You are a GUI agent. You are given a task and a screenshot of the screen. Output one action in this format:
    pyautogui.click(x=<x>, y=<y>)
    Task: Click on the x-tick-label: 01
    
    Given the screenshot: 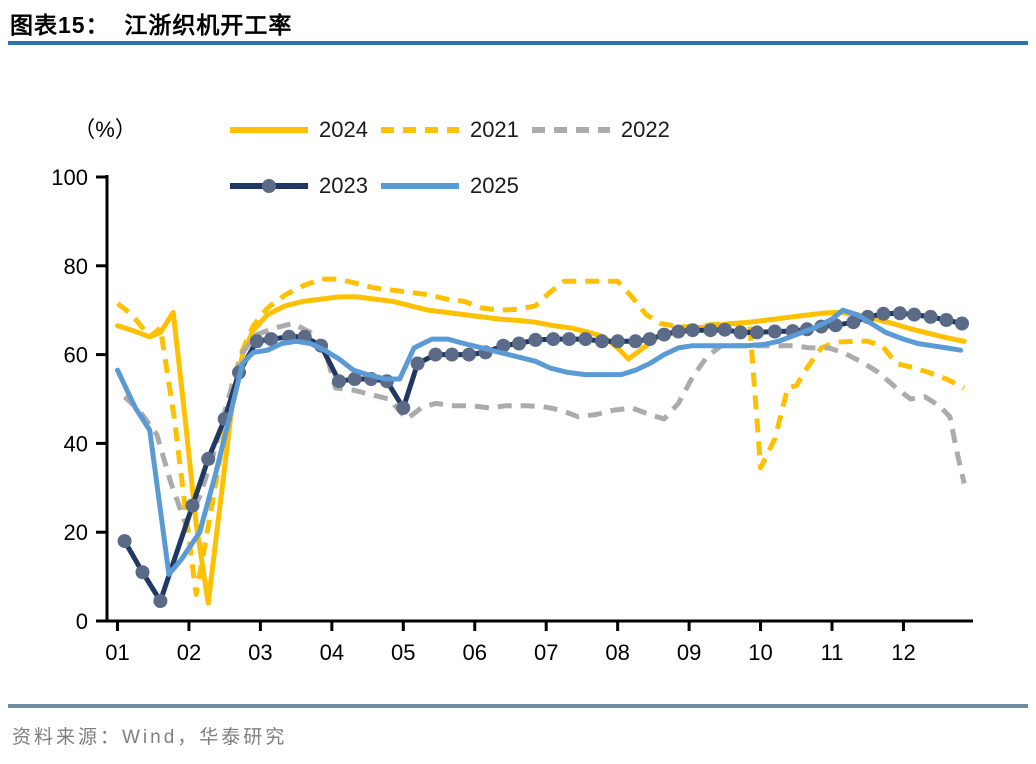 What is the action you would take?
    pyautogui.click(x=117, y=652)
    